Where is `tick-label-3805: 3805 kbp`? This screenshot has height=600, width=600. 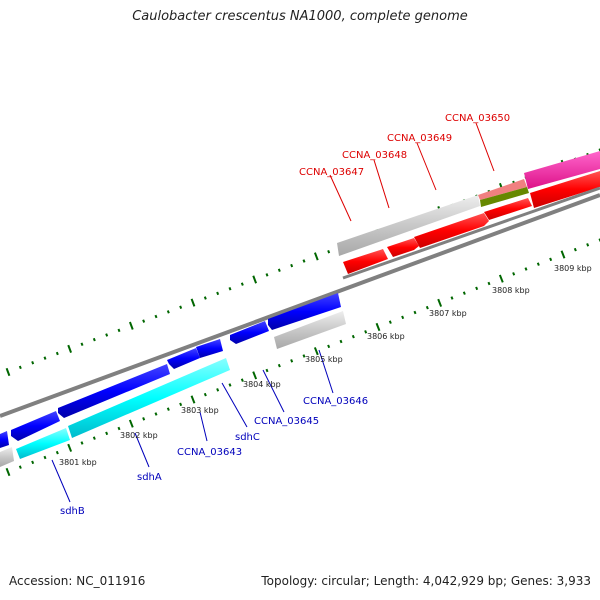 tick-label-3805: 3805 kbp is located at coordinates (324, 359).